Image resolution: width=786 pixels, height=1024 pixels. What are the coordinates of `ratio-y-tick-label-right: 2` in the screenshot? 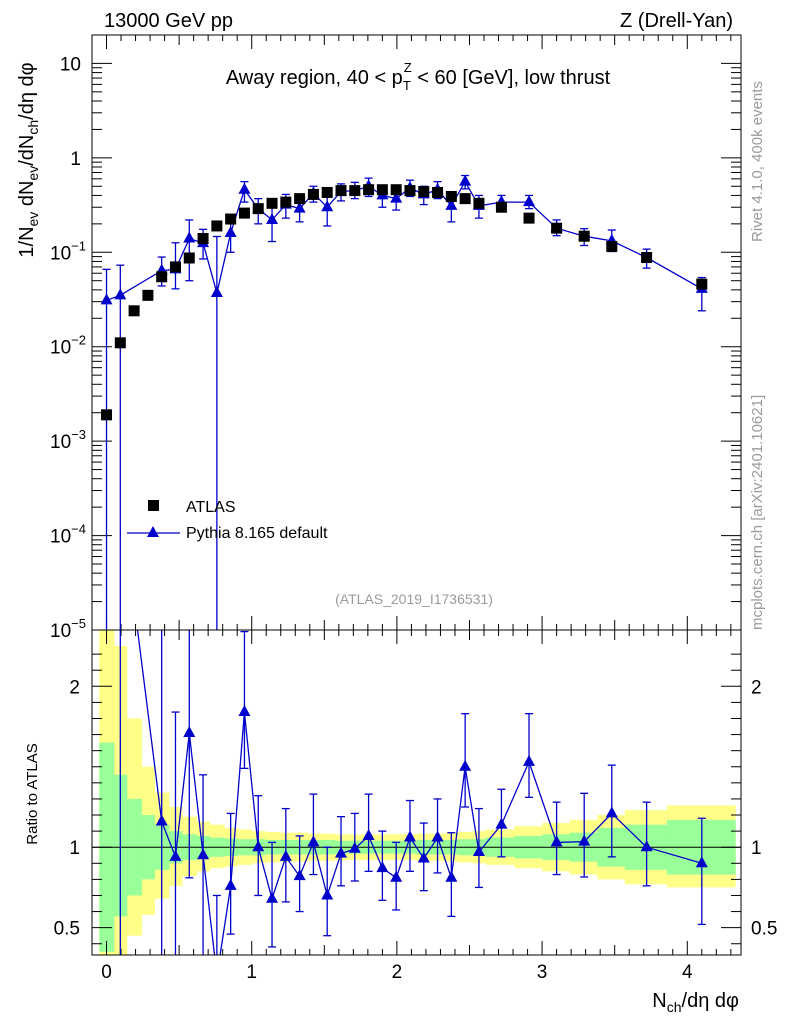 It's located at (756, 687).